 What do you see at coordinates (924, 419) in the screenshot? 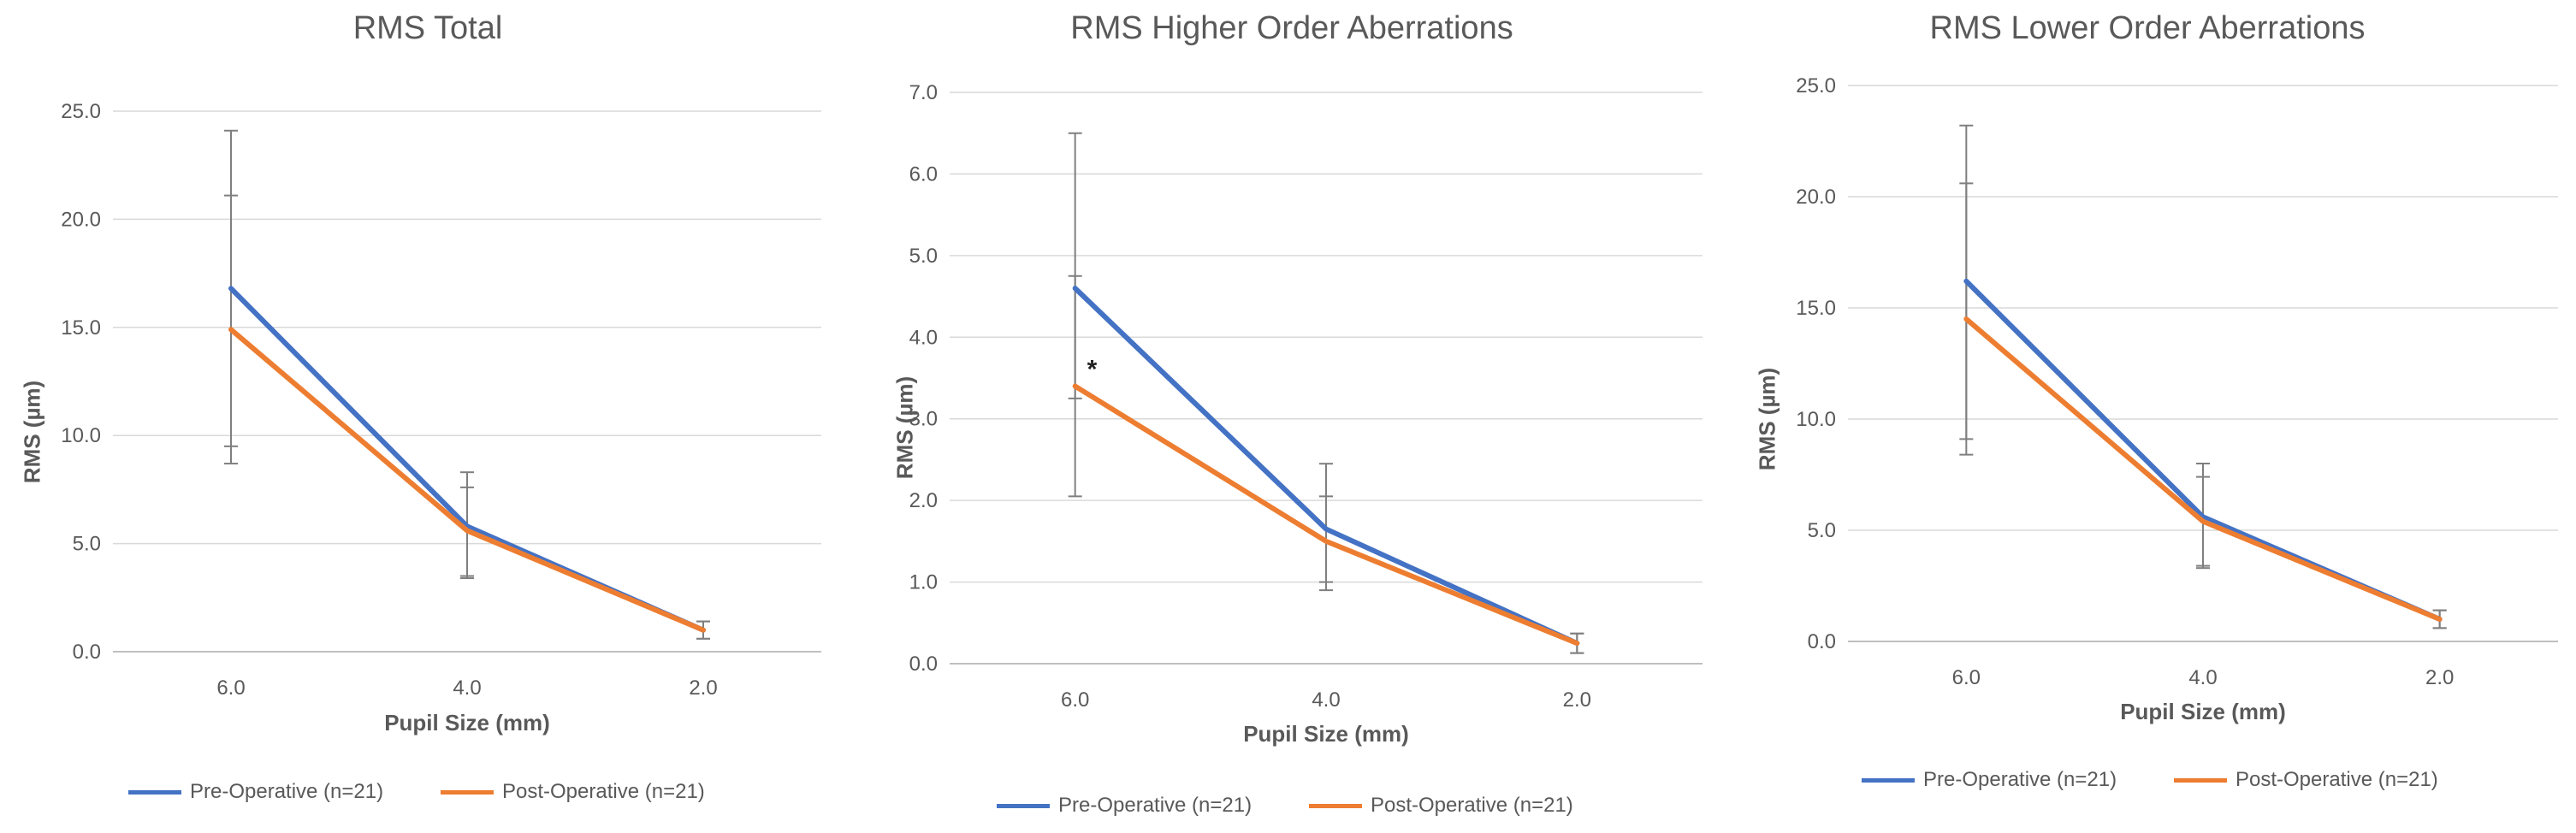
I see `y-tick-label: 3.0` at bounding box center [924, 419].